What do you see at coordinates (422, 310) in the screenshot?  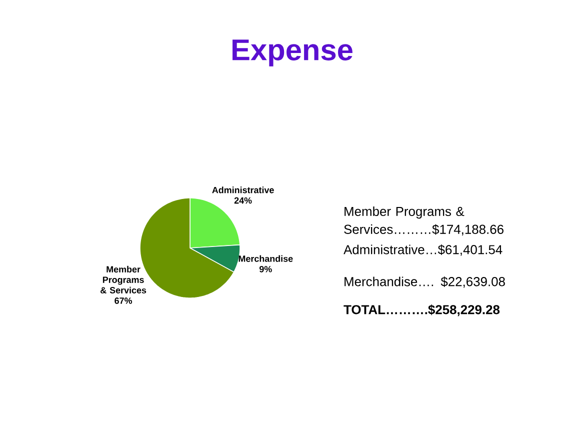 I see `text: TOTAL……….$258,229.28` at bounding box center [422, 310].